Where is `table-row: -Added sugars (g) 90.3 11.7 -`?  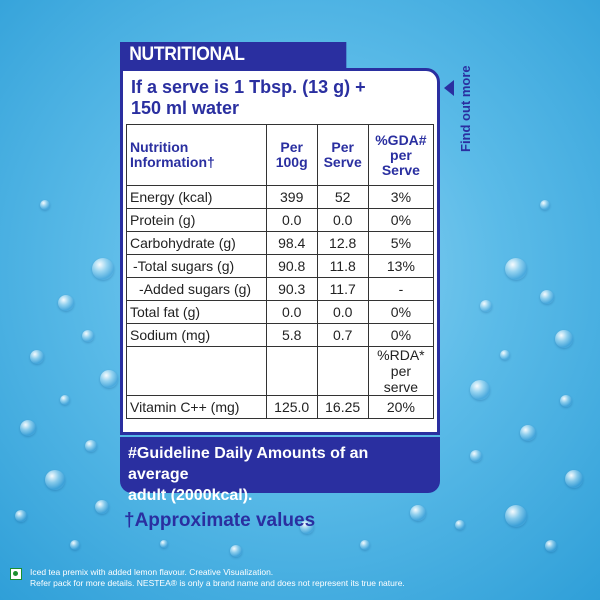 table-row: -Added sugars (g) 90.3 11.7 - is located at coordinates (280, 289).